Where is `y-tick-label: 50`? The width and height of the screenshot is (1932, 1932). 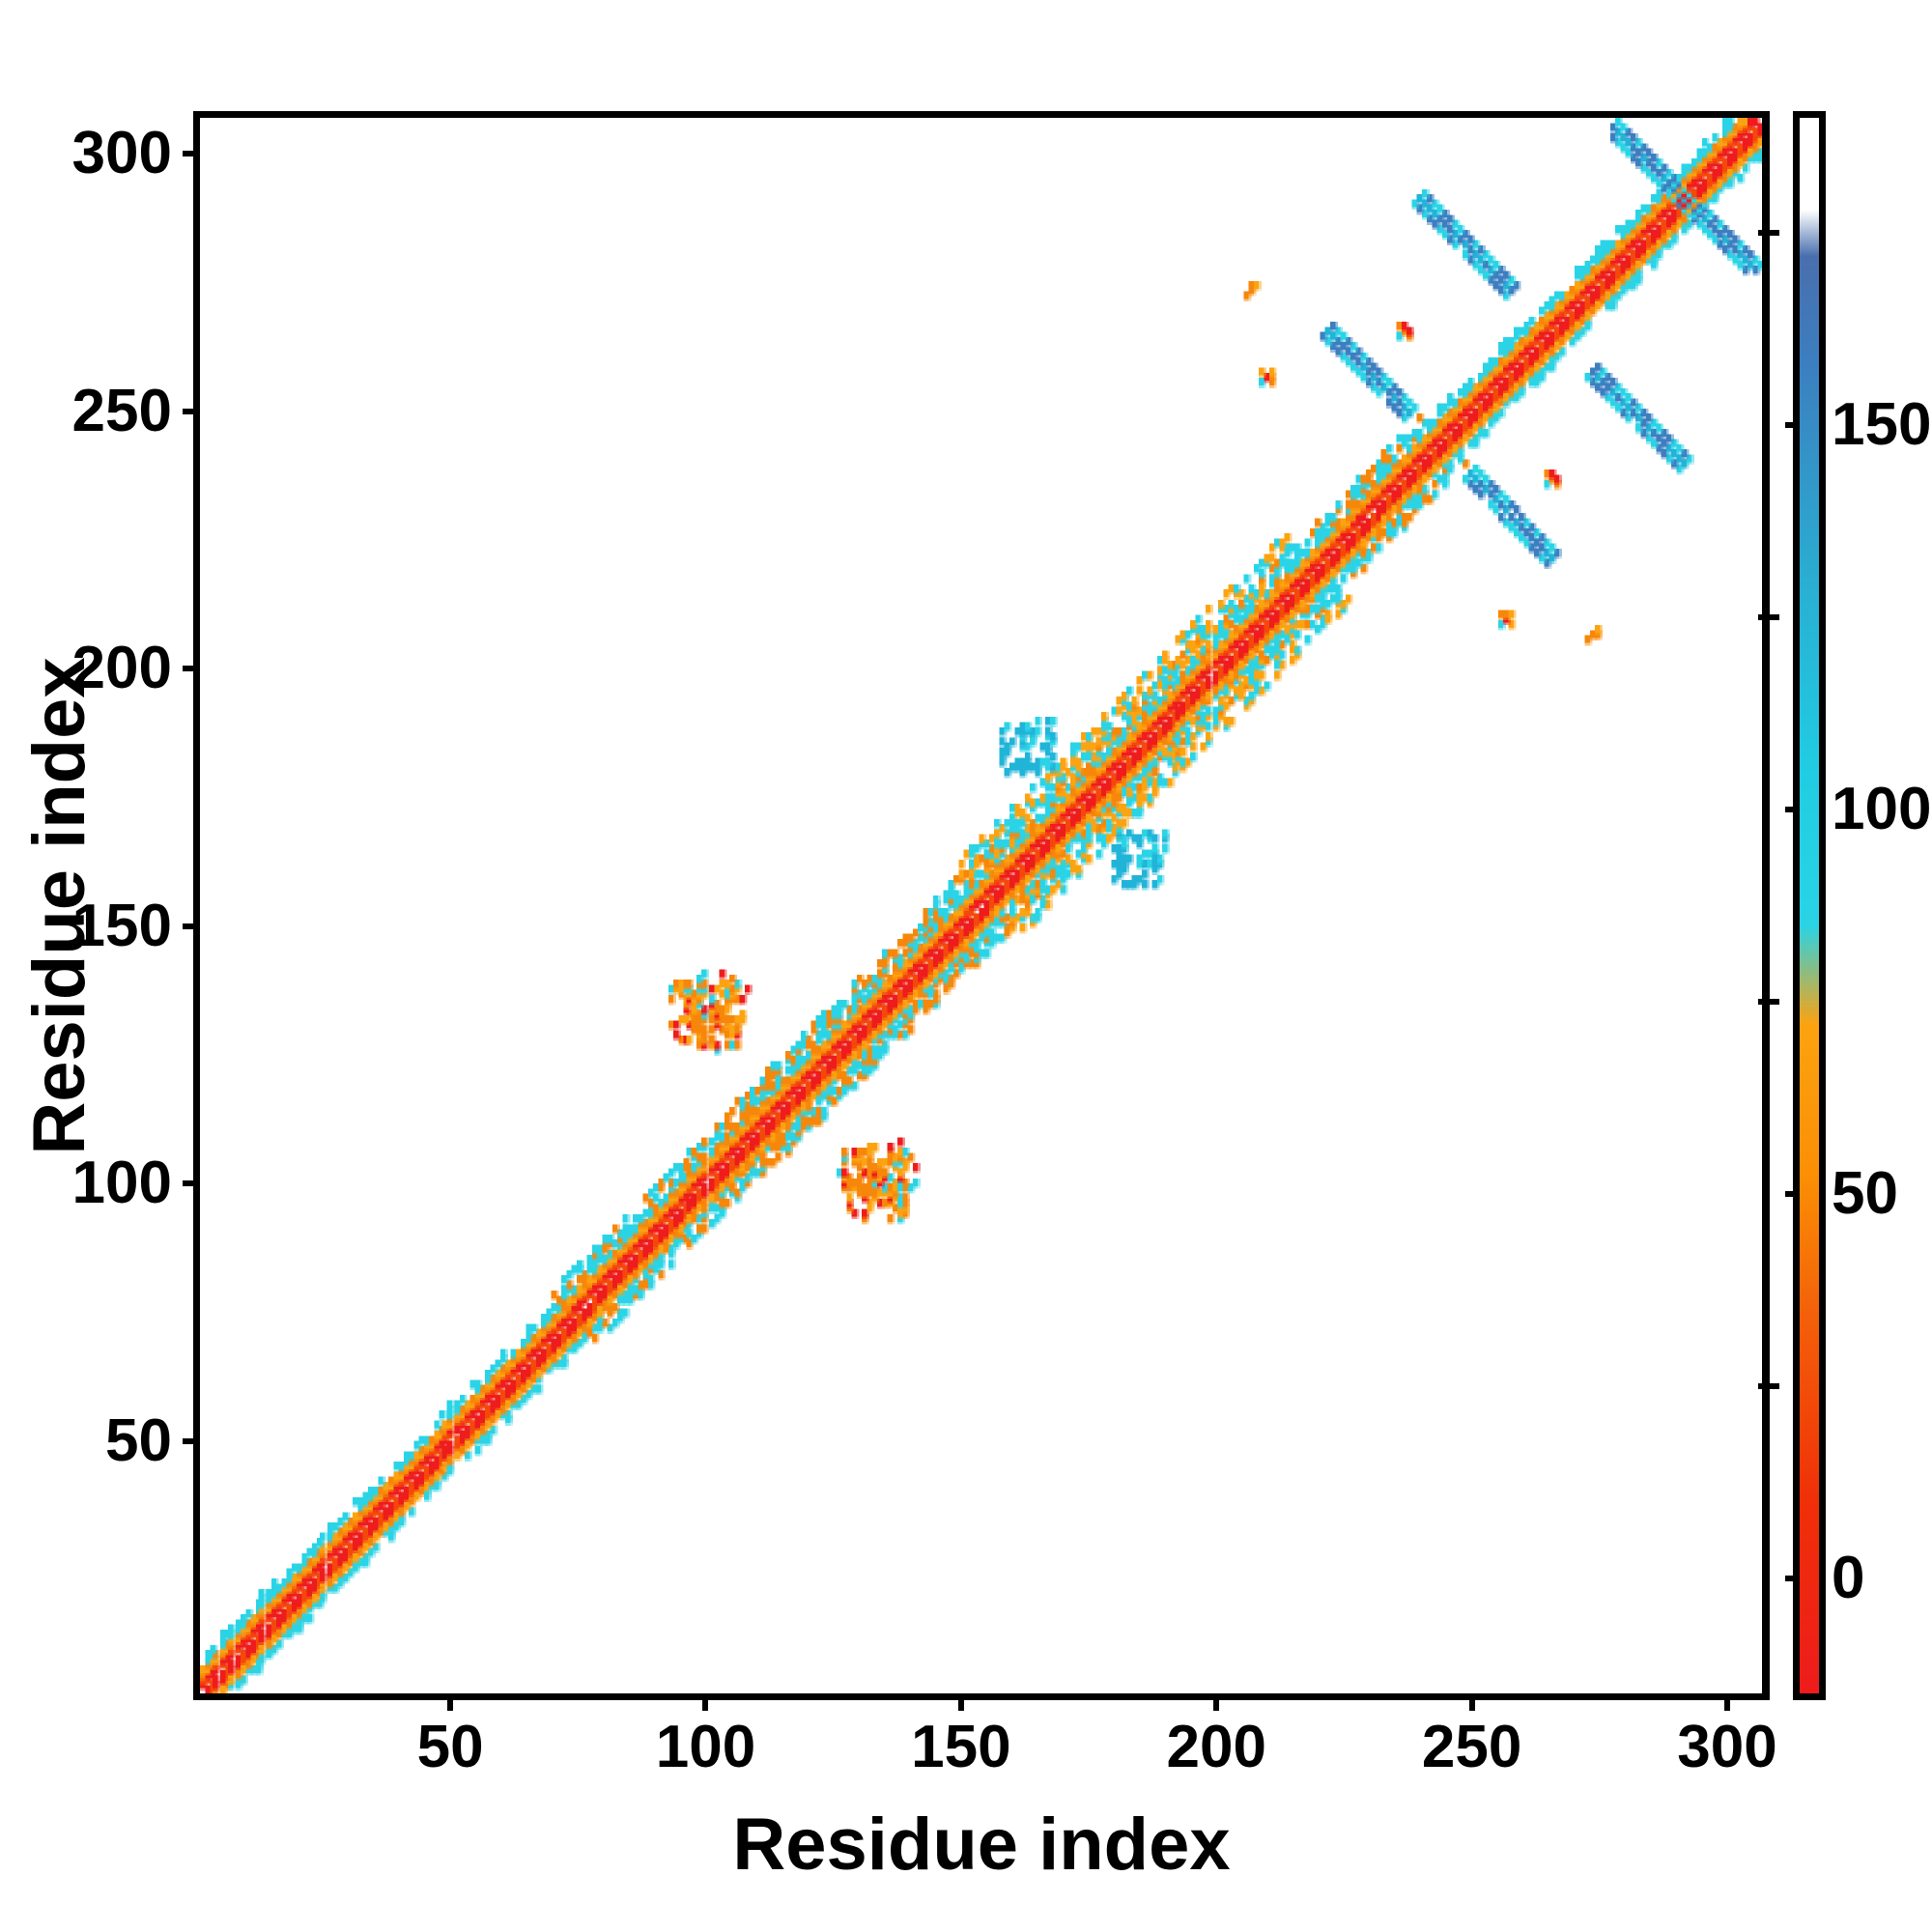
y-tick-label: 50 is located at coordinates (138, 1440).